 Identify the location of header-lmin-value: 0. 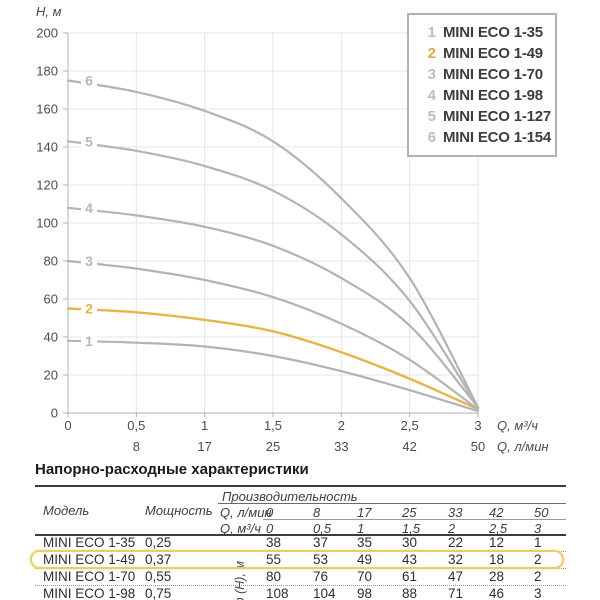
(270, 512).